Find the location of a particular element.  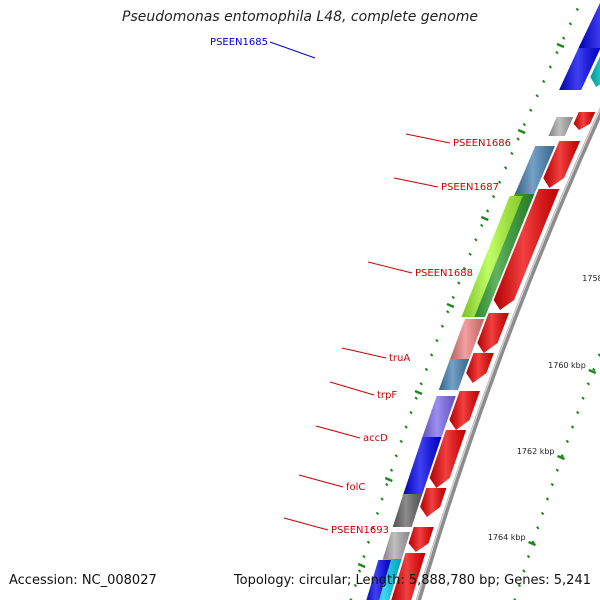

gene-label-trpf: trpF is located at coordinates (387, 395).